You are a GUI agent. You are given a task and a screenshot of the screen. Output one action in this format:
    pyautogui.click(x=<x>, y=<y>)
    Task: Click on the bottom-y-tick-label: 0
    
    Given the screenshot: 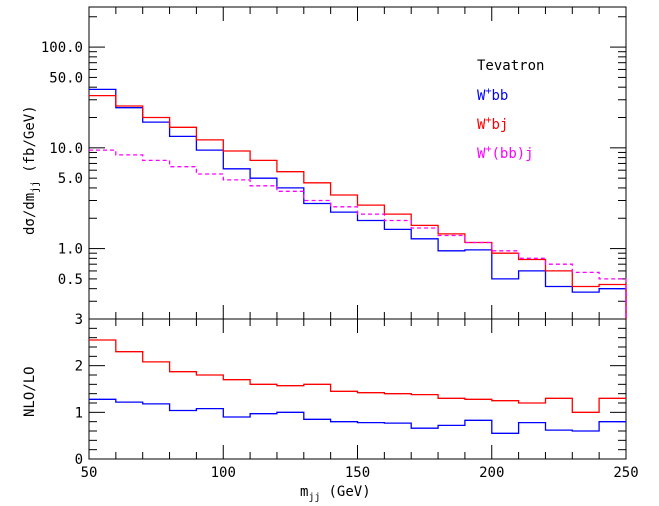 What is the action you would take?
    pyautogui.click(x=79, y=460)
    